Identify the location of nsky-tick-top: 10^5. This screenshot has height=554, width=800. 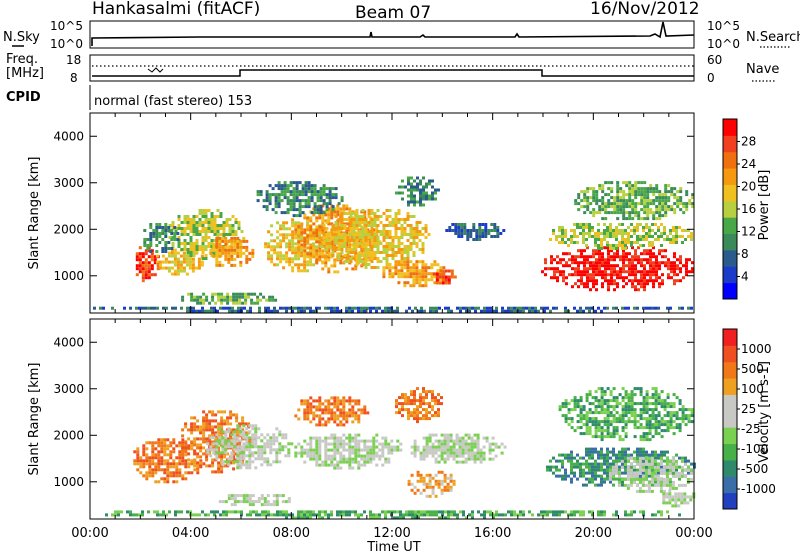
(66, 26).